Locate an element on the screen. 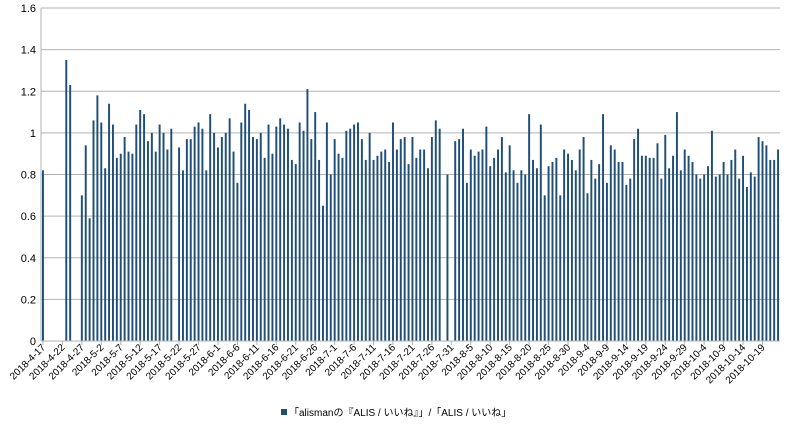  y-tick-label: 0 is located at coordinates (33, 342).